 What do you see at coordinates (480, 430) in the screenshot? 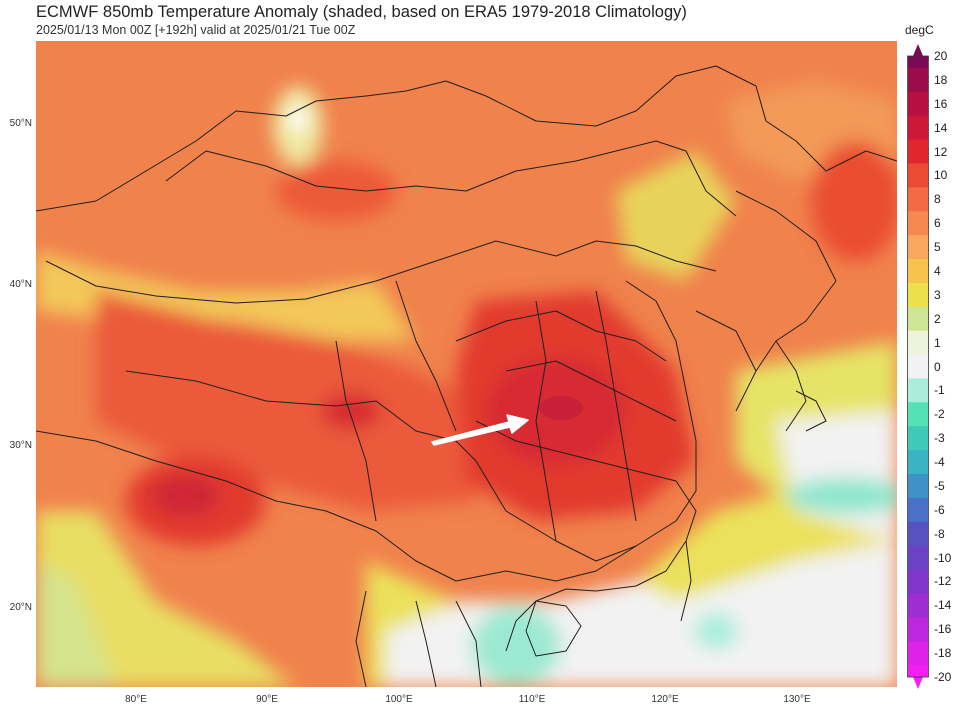
I see `direction-arrow` at bounding box center [480, 430].